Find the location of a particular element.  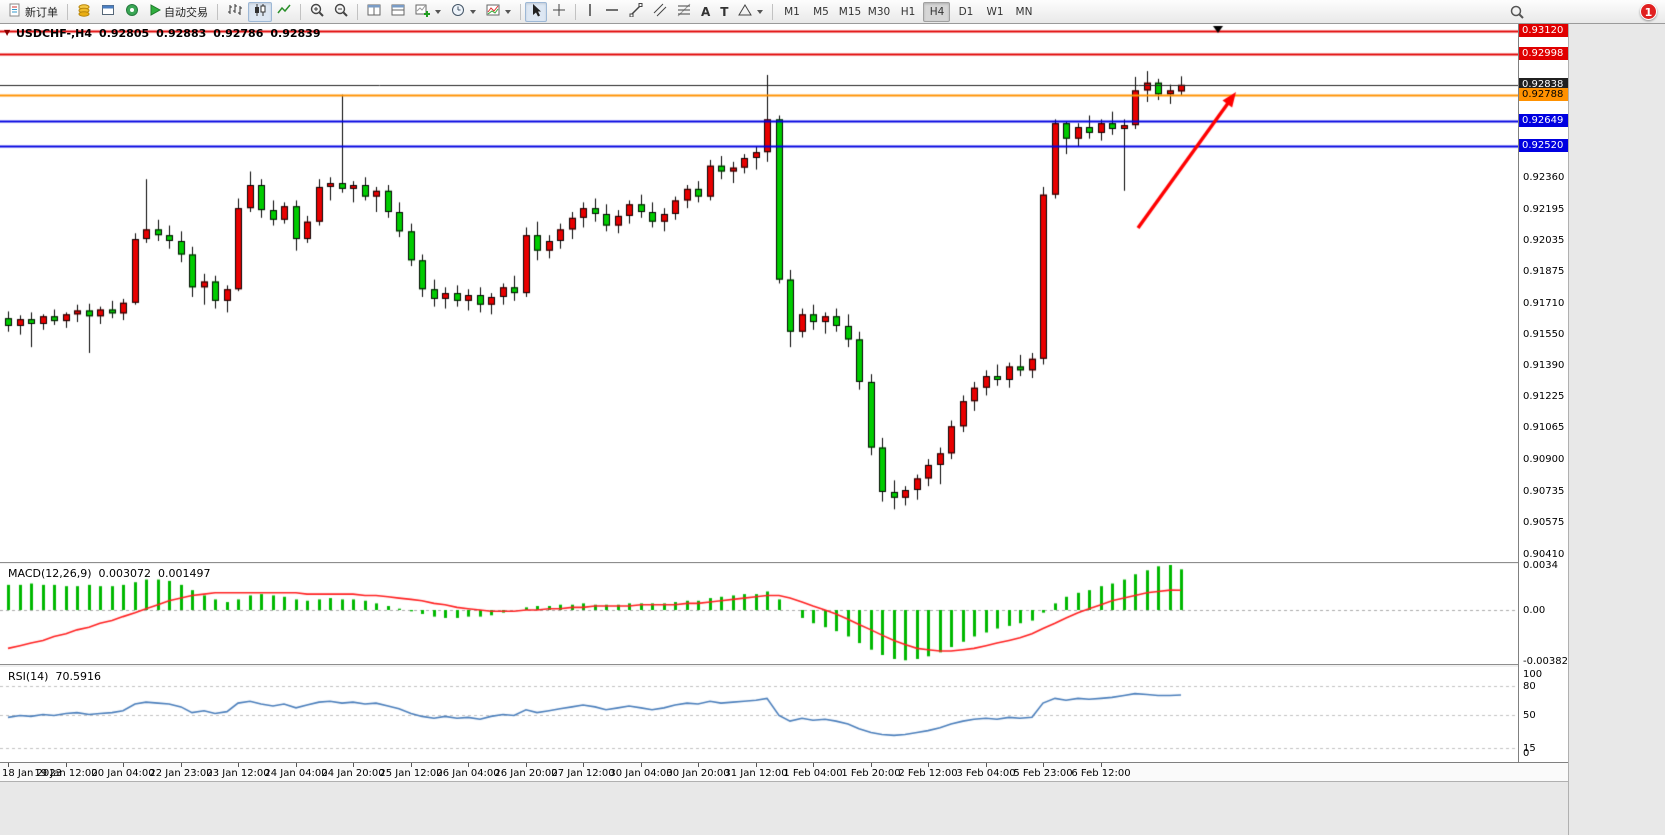

crosshair-button is located at coordinates (559, 12).